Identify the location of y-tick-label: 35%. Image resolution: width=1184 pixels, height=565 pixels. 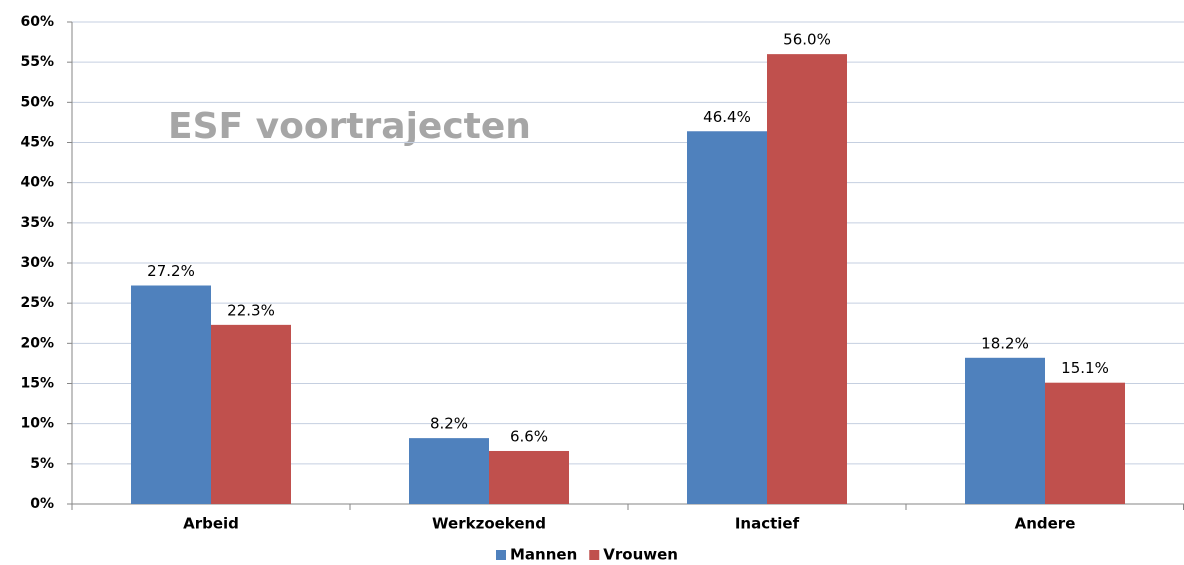
(37, 223).